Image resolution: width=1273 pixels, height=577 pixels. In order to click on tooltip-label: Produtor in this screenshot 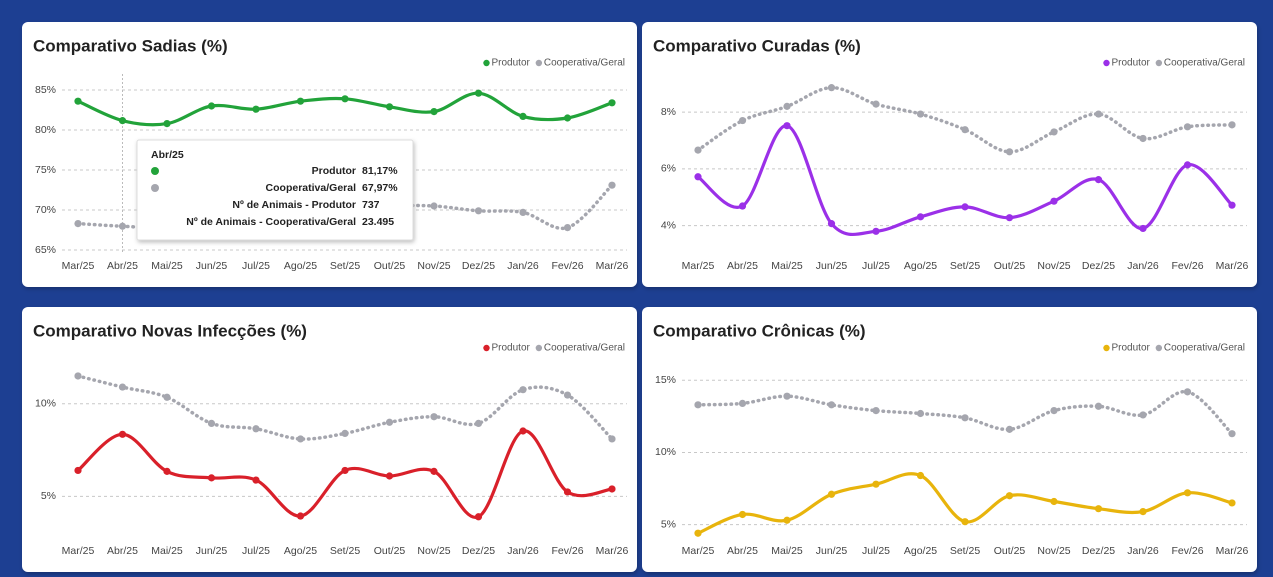, I will do `click(334, 171)`.